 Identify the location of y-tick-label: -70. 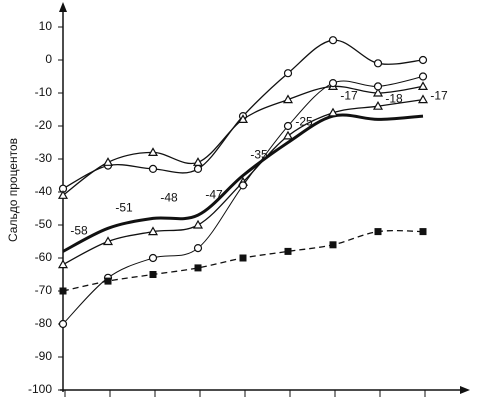
(44, 290).